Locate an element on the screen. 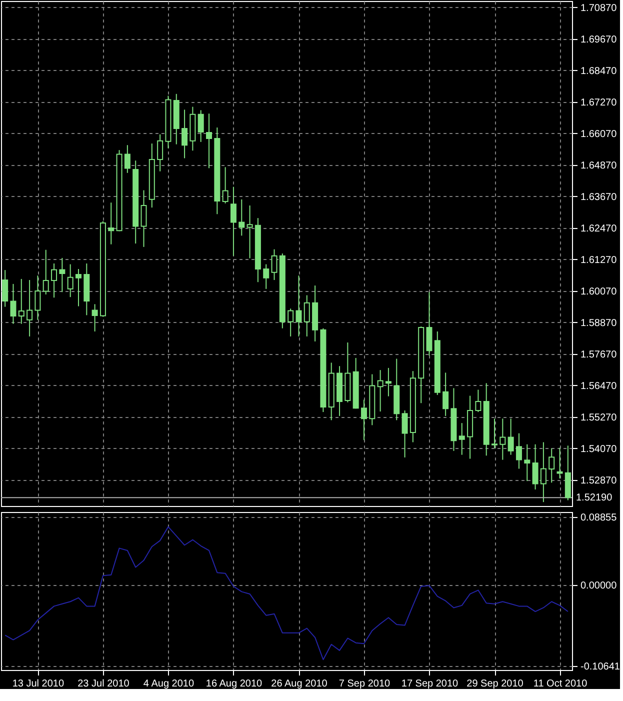  x-tick-label: 29 Sep 2010 is located at coordinates (495, 684).